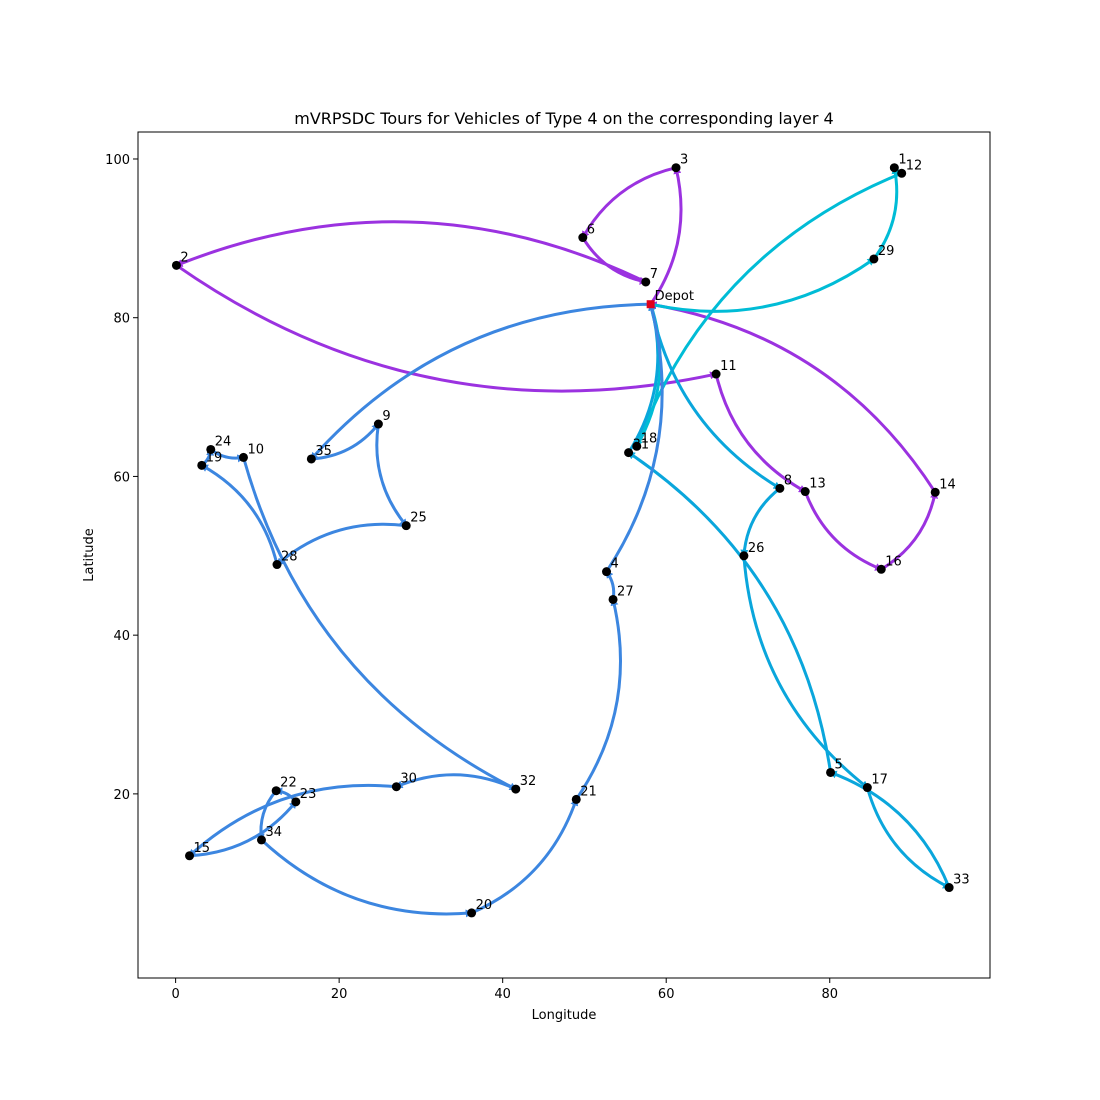 The height and width of the screenshot is (1100, 1100). I want to click on customer-node-label: 23, so click(308, 794).